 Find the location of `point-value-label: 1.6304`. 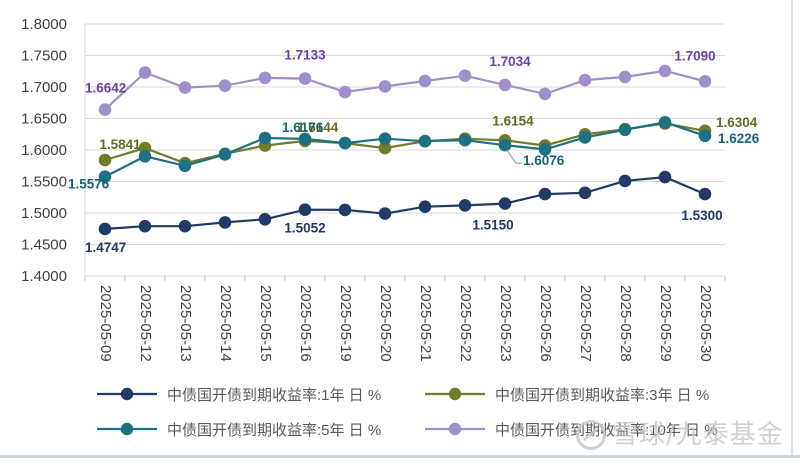

point-value-label: 1.6304 is located at coordinates (737, 122).